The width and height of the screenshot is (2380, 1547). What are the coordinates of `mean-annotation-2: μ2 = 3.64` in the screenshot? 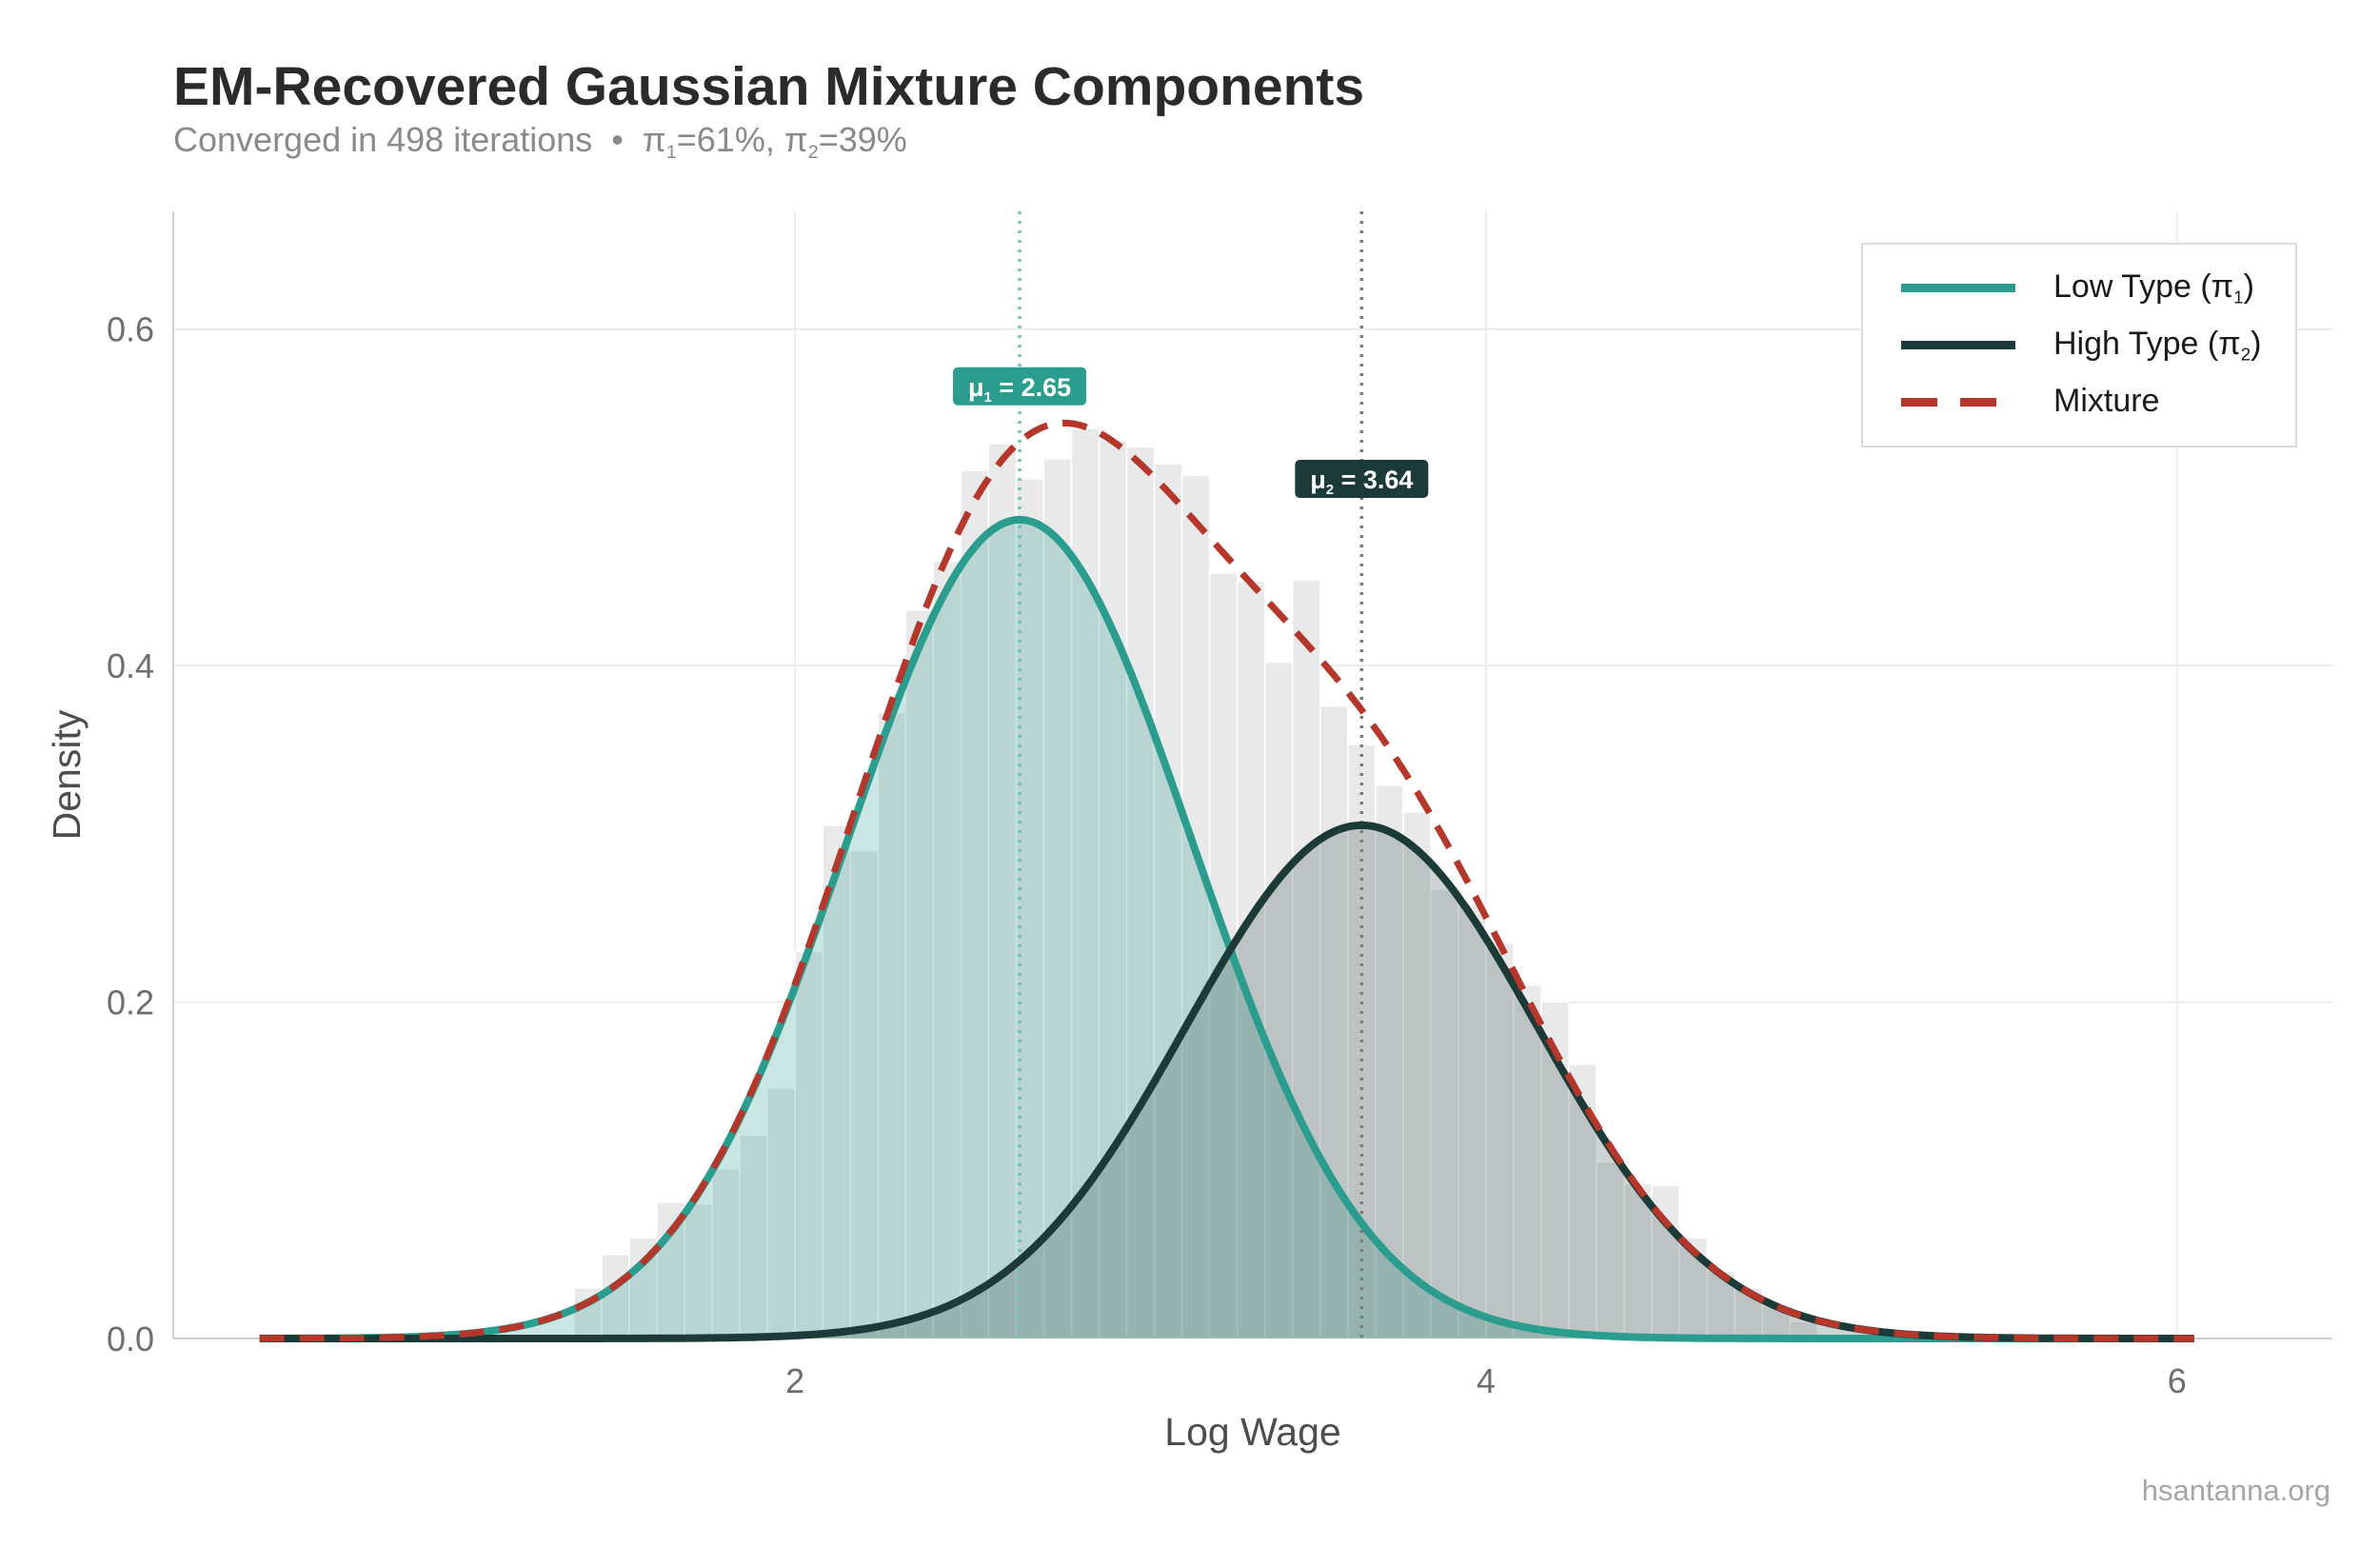 It's located at (1362, 478).